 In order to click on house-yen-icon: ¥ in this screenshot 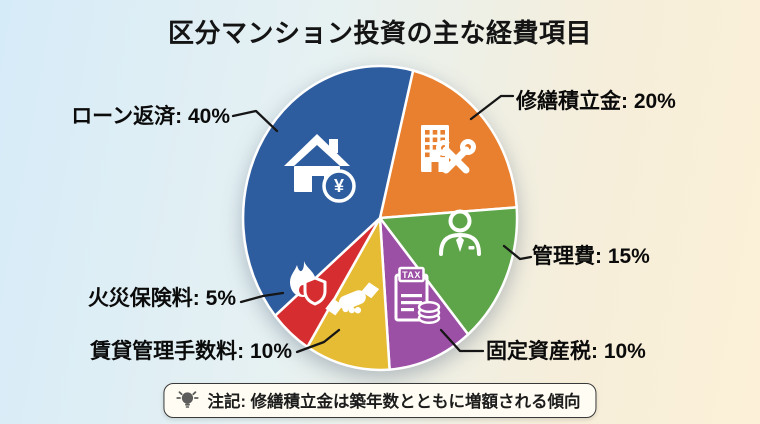, I will do `click(320, 168)`.